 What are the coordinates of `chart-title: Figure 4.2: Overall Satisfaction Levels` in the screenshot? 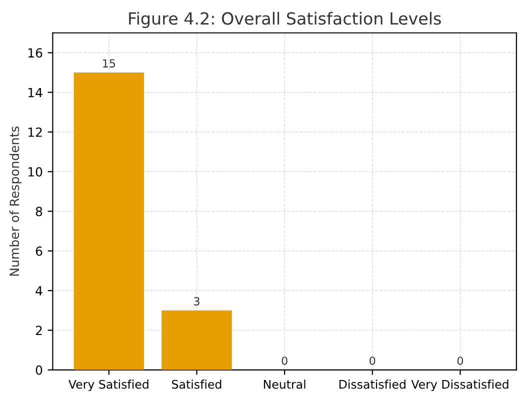 It's located at (285, 20).